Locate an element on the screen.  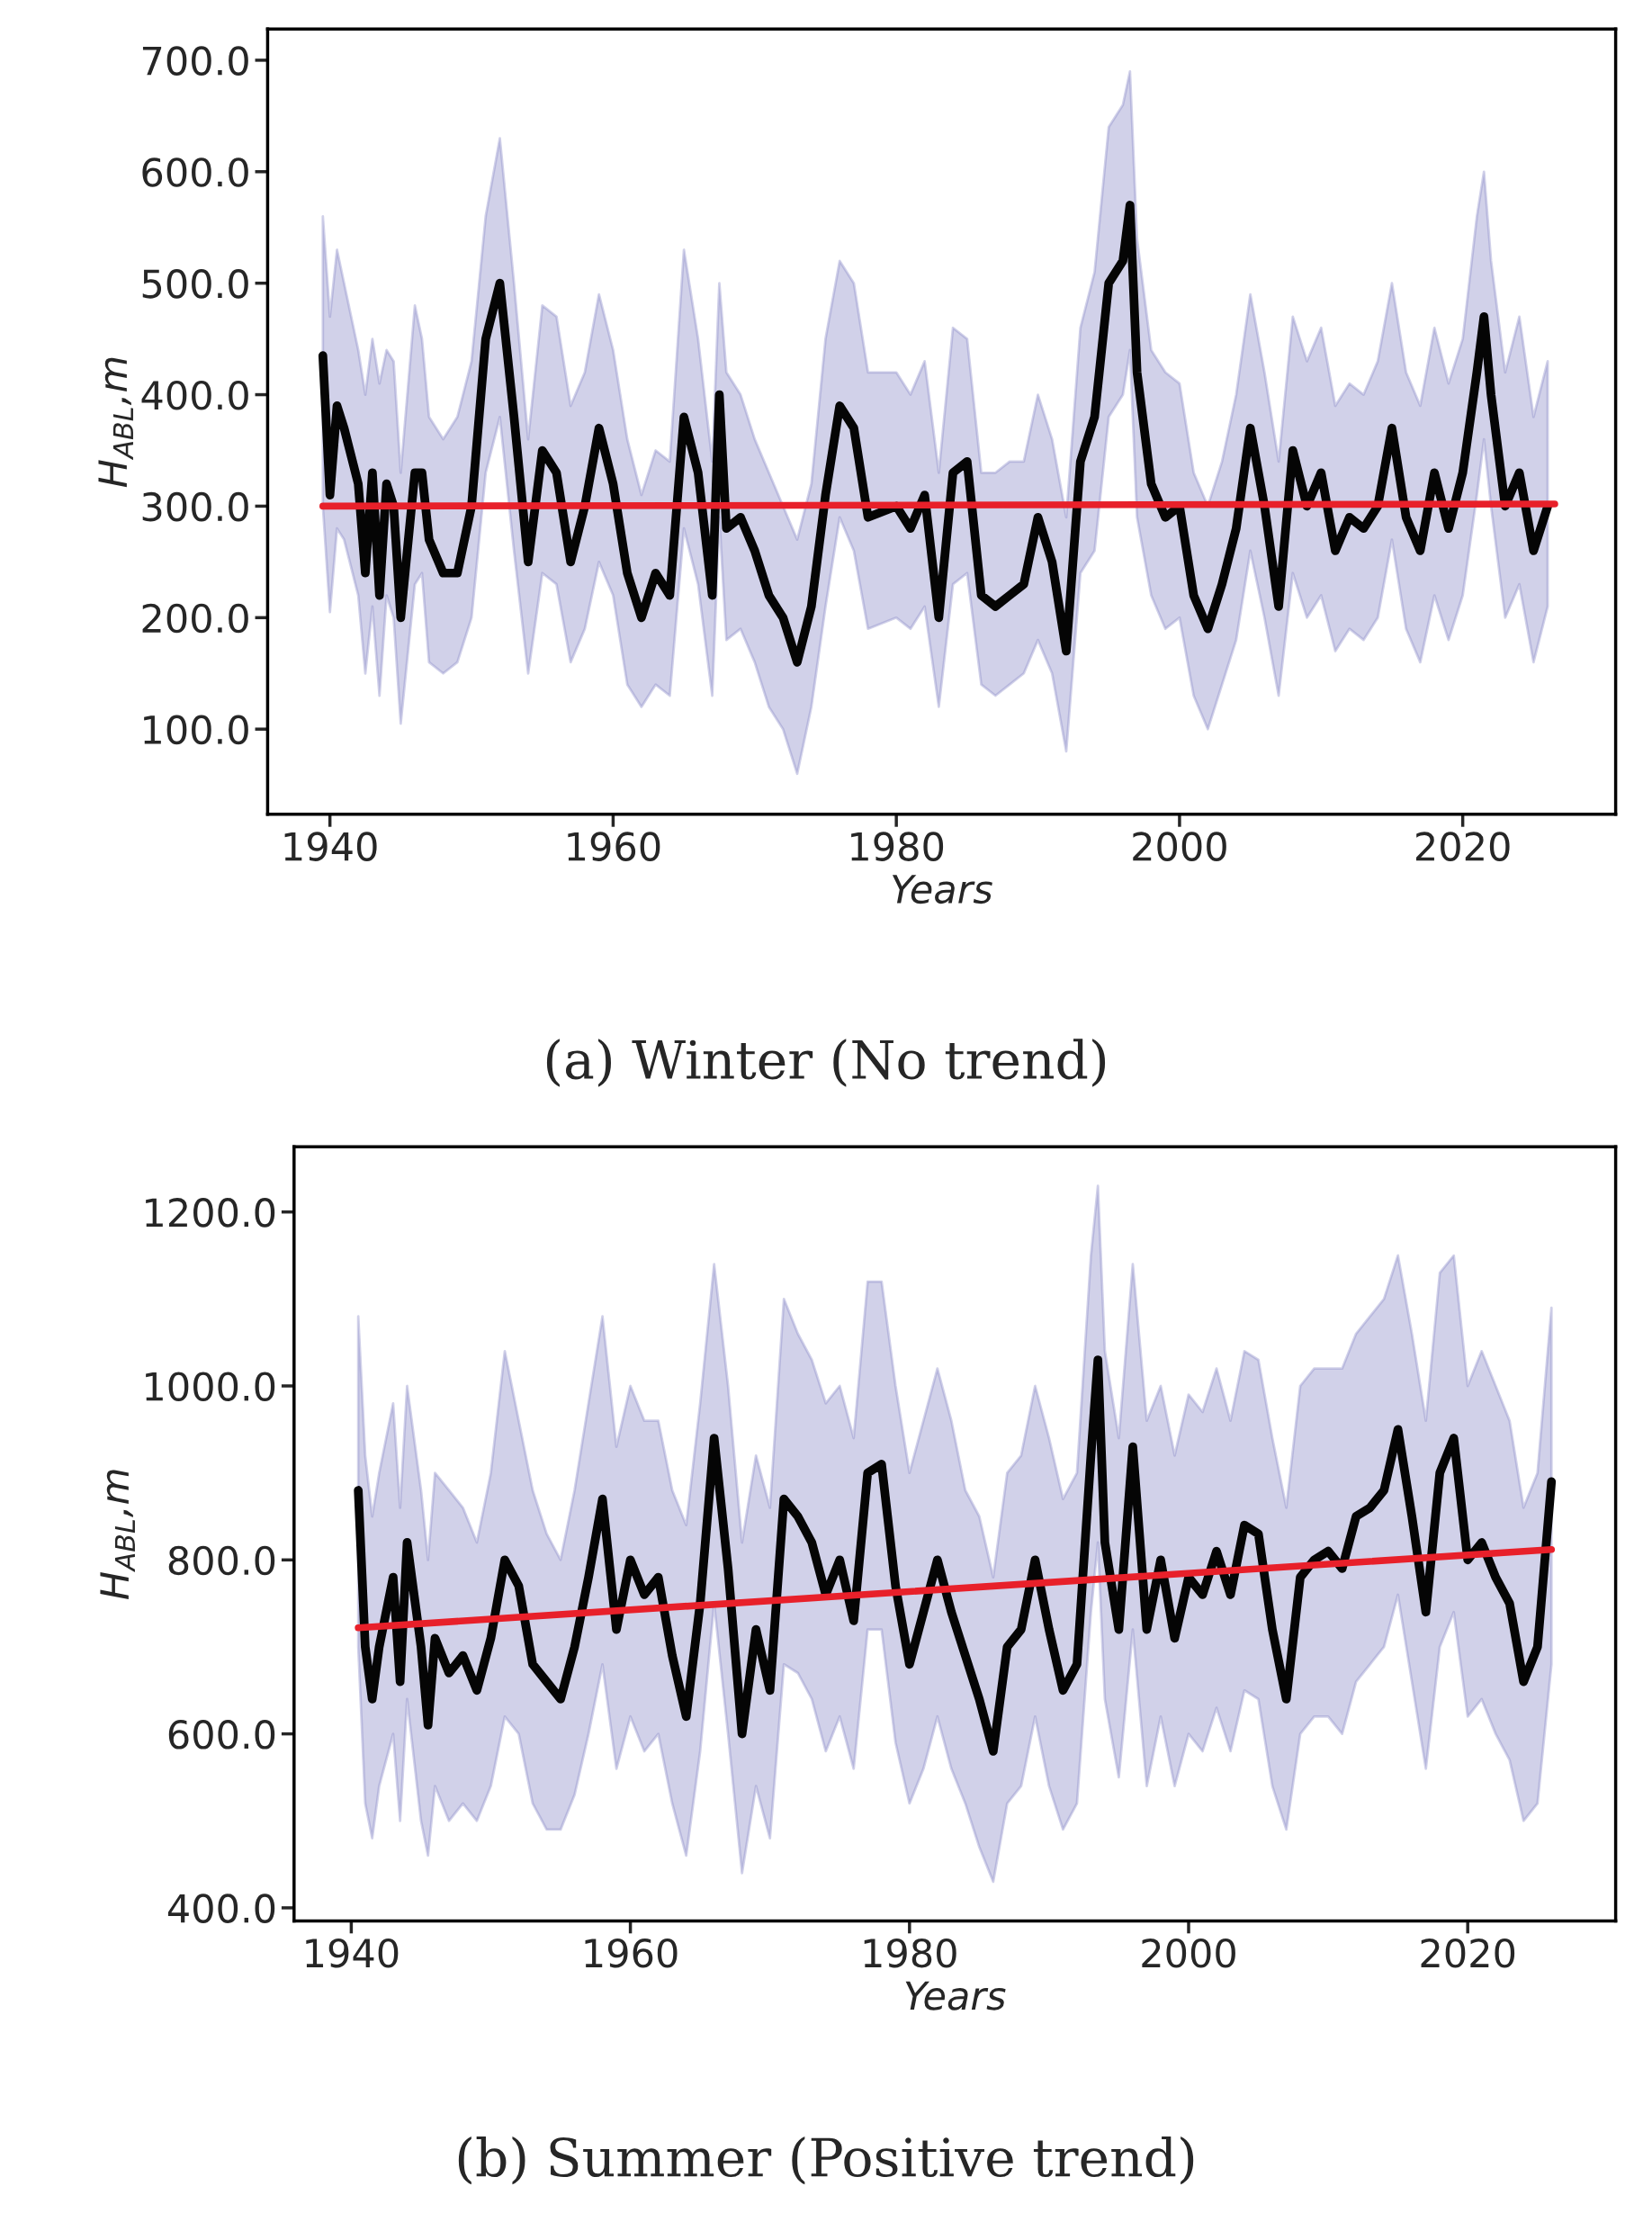
y-tick-label: 700.0 is located at coordinates (195, 61).